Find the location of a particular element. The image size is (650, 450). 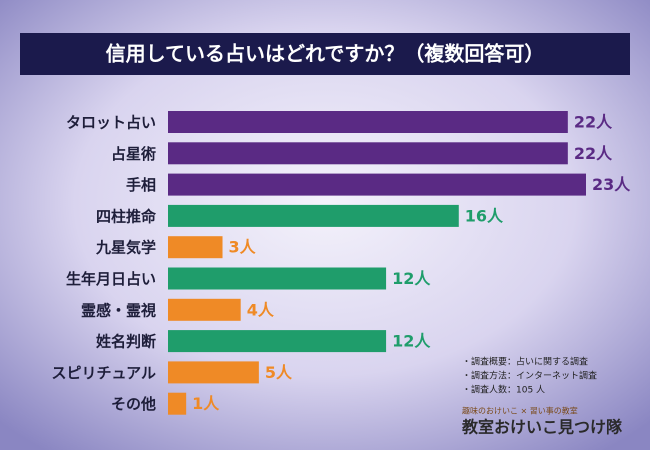

value-label: 1人 is located at coordinates (206, 403).